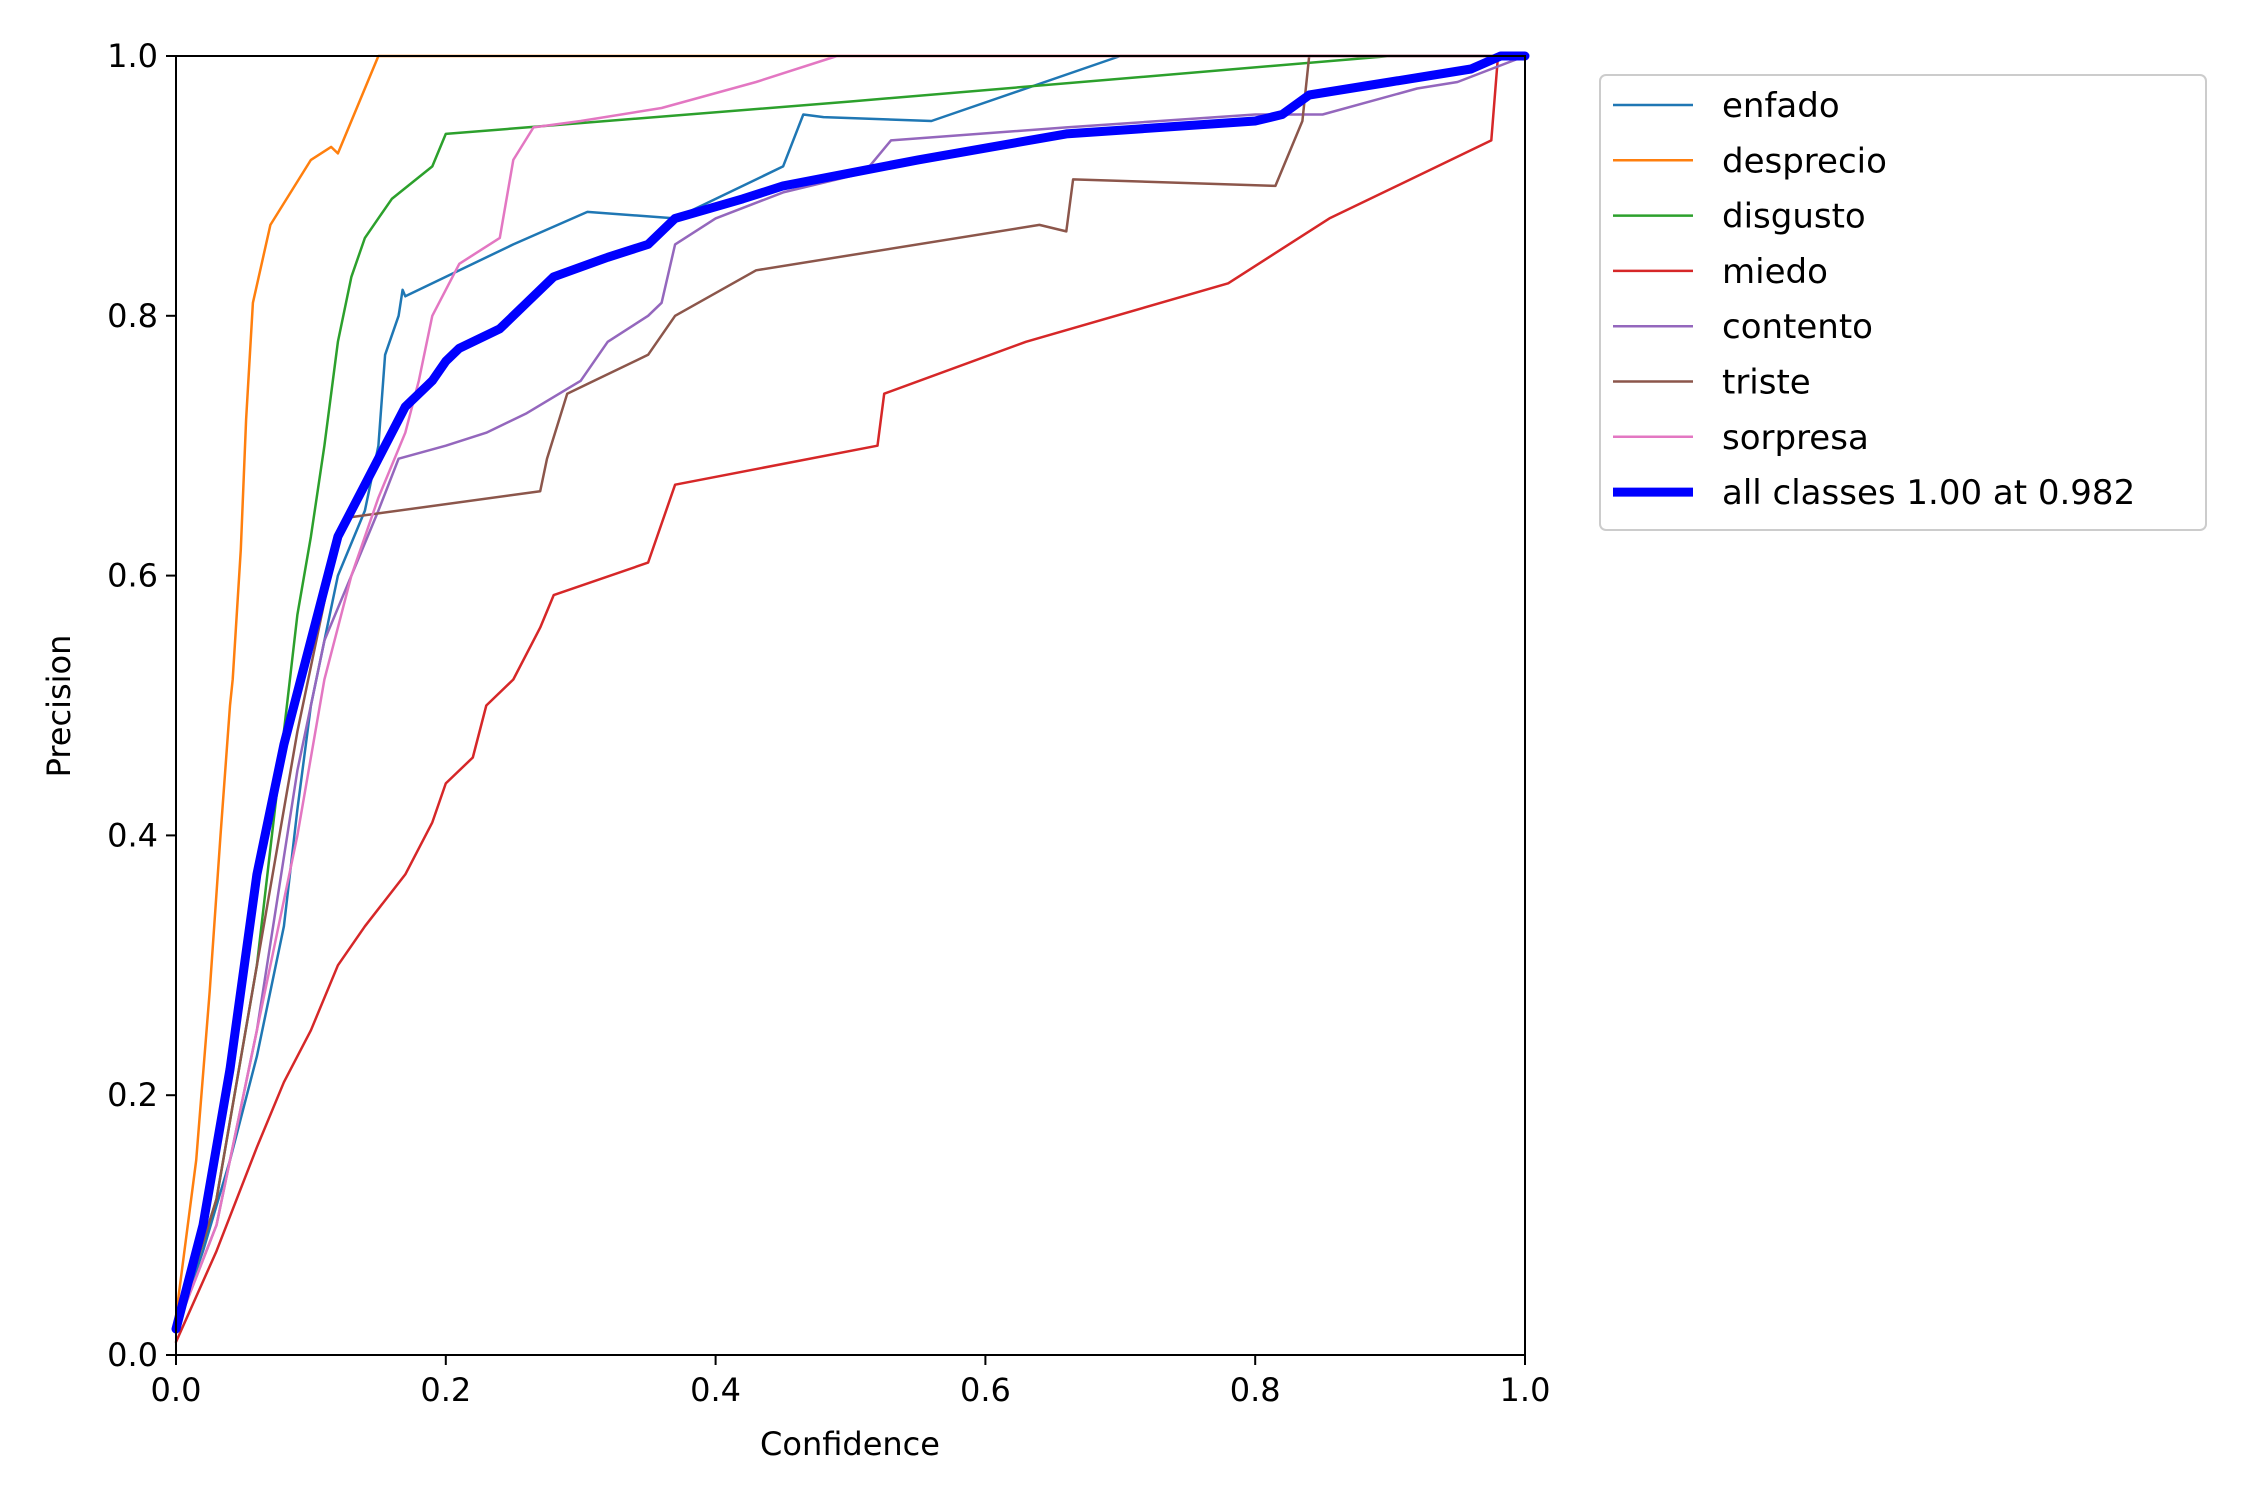  What do you see at coordinates (132, 1355) in the screenshot?
I see `y-tick-label: 0.0` at bounding box center [132, 1355].